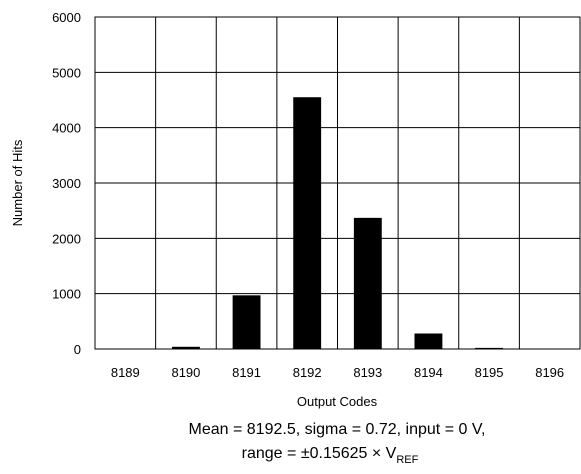 The width and height of the screenshot is (581, 474). Describe the element at coordinates (185, 372) in the screenshot. I see `x-tick-label: 8190` at that location.